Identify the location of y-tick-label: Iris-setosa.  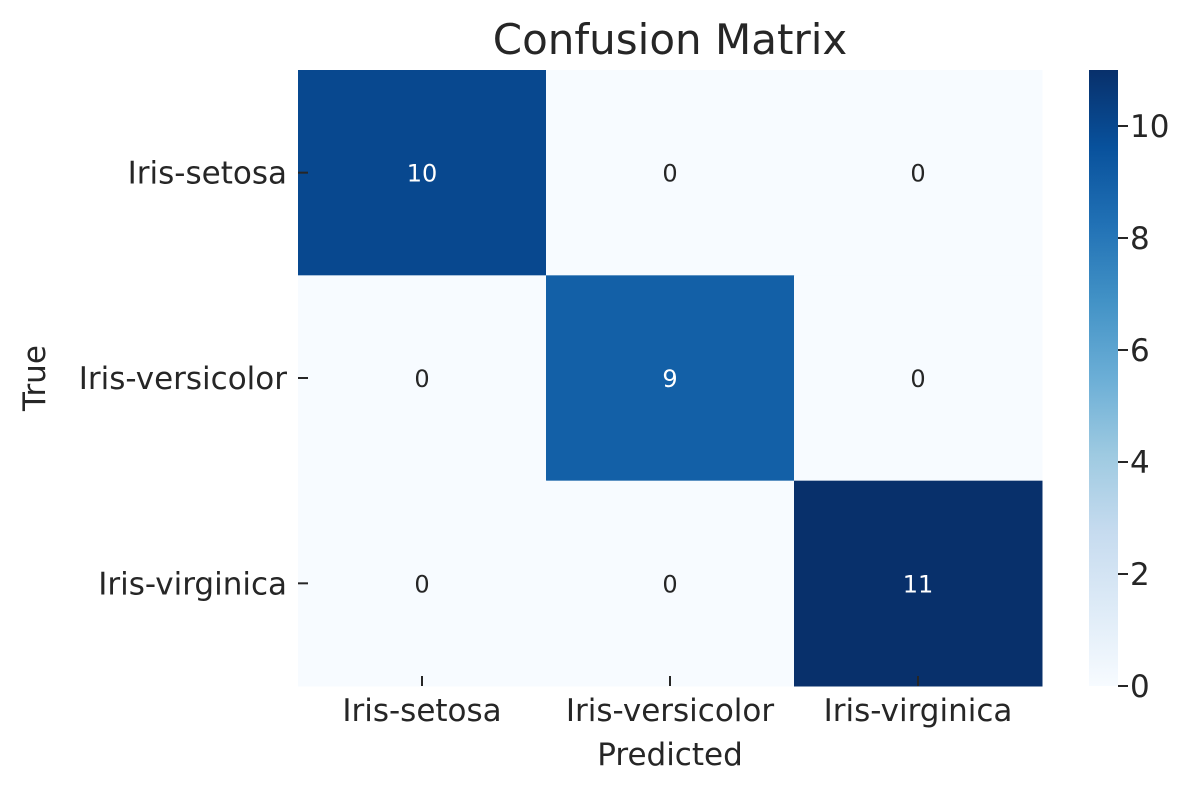
(207, 174).